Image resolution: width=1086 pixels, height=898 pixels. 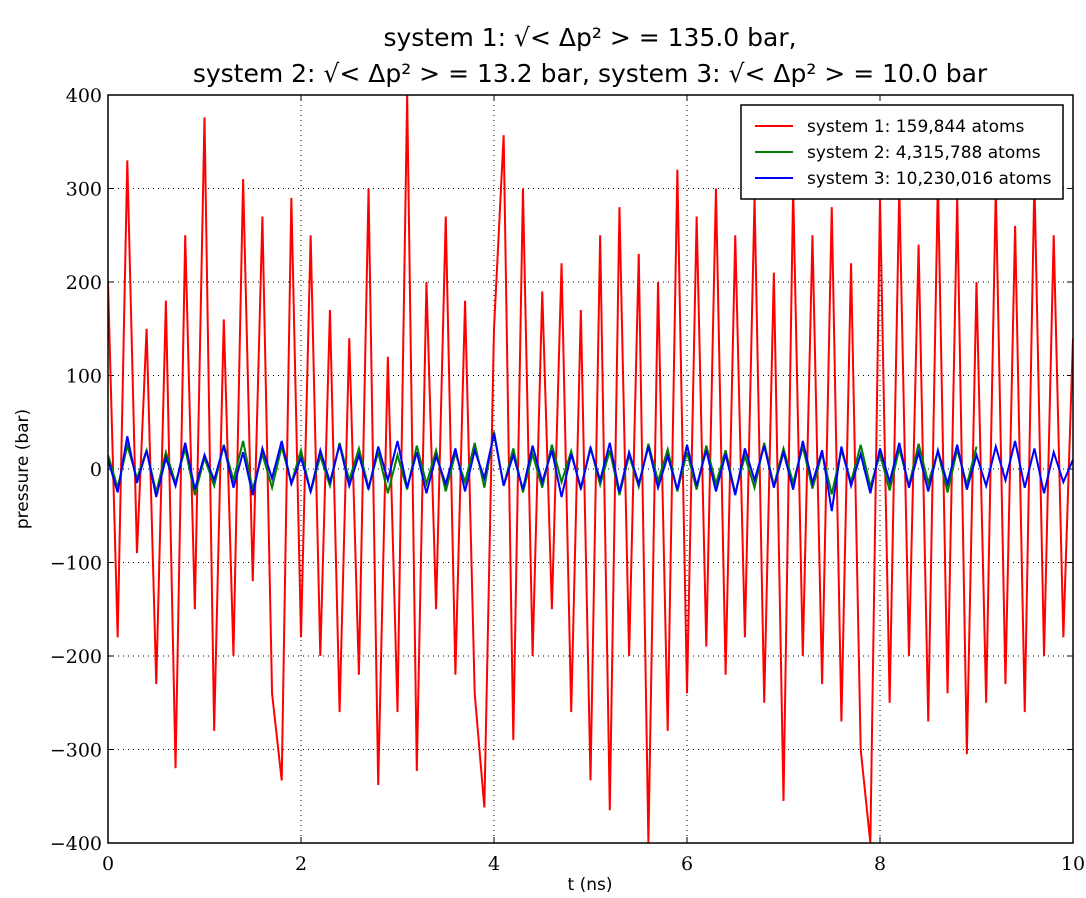 What do you see at coordinates (76, 844) in the screenshot?
I see `y-tick-label: −400` at bounding box center [76, 844].